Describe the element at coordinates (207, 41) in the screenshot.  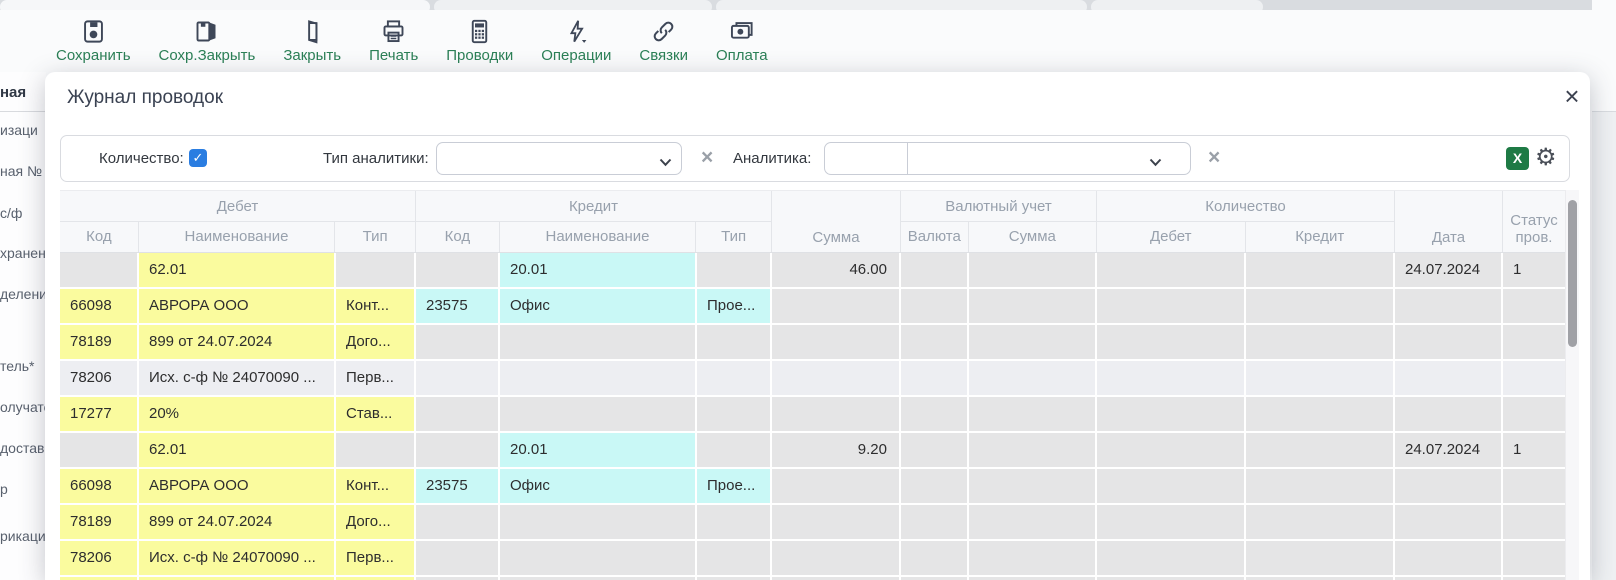
I see `save-close-button: Сохр.Закрыть` at that location.